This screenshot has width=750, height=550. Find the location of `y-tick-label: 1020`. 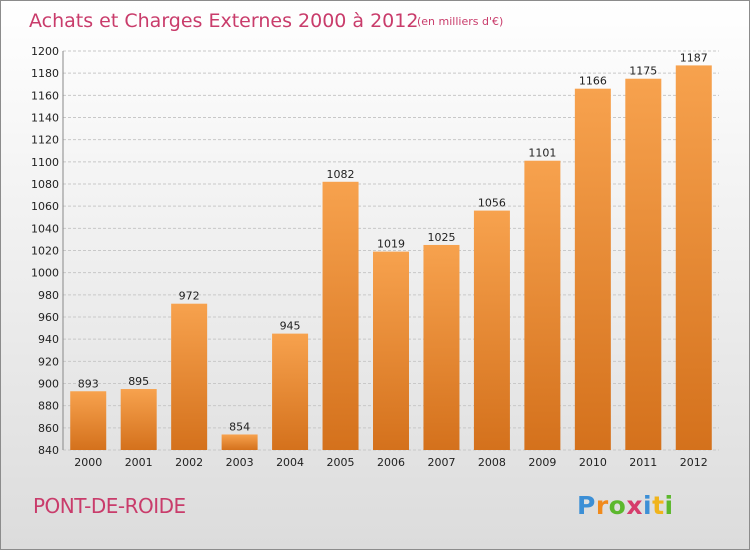

y-tick-label: 1020 is located at coordinates (45, 251).